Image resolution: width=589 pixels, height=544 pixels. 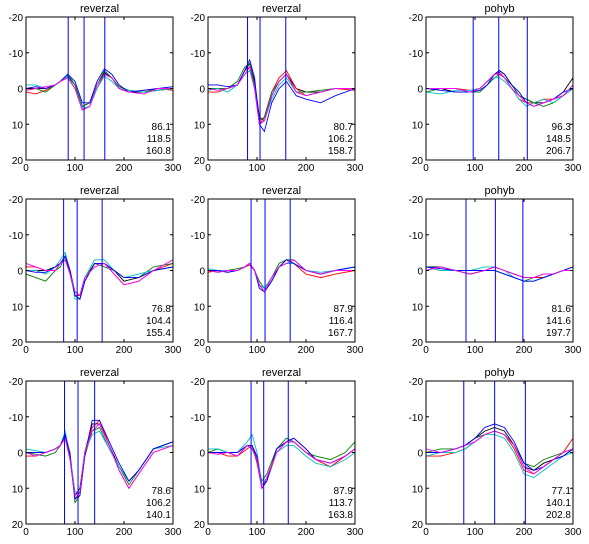 I want to click on latency-annotation: 77.1, so click(x=562, y=491).